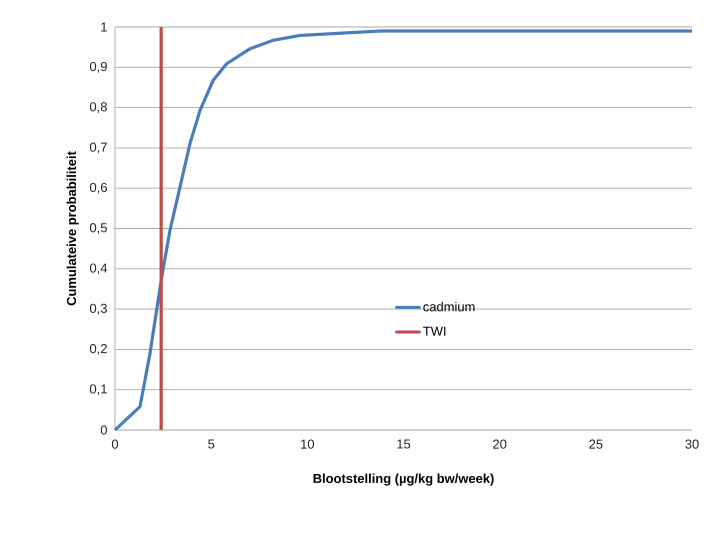 This screenshot has height=537, width=705. What do you see at coordinates (98, 390) in the screenshot?
I see `y-tick-label: 0,1` at bounding box center [98, 390].